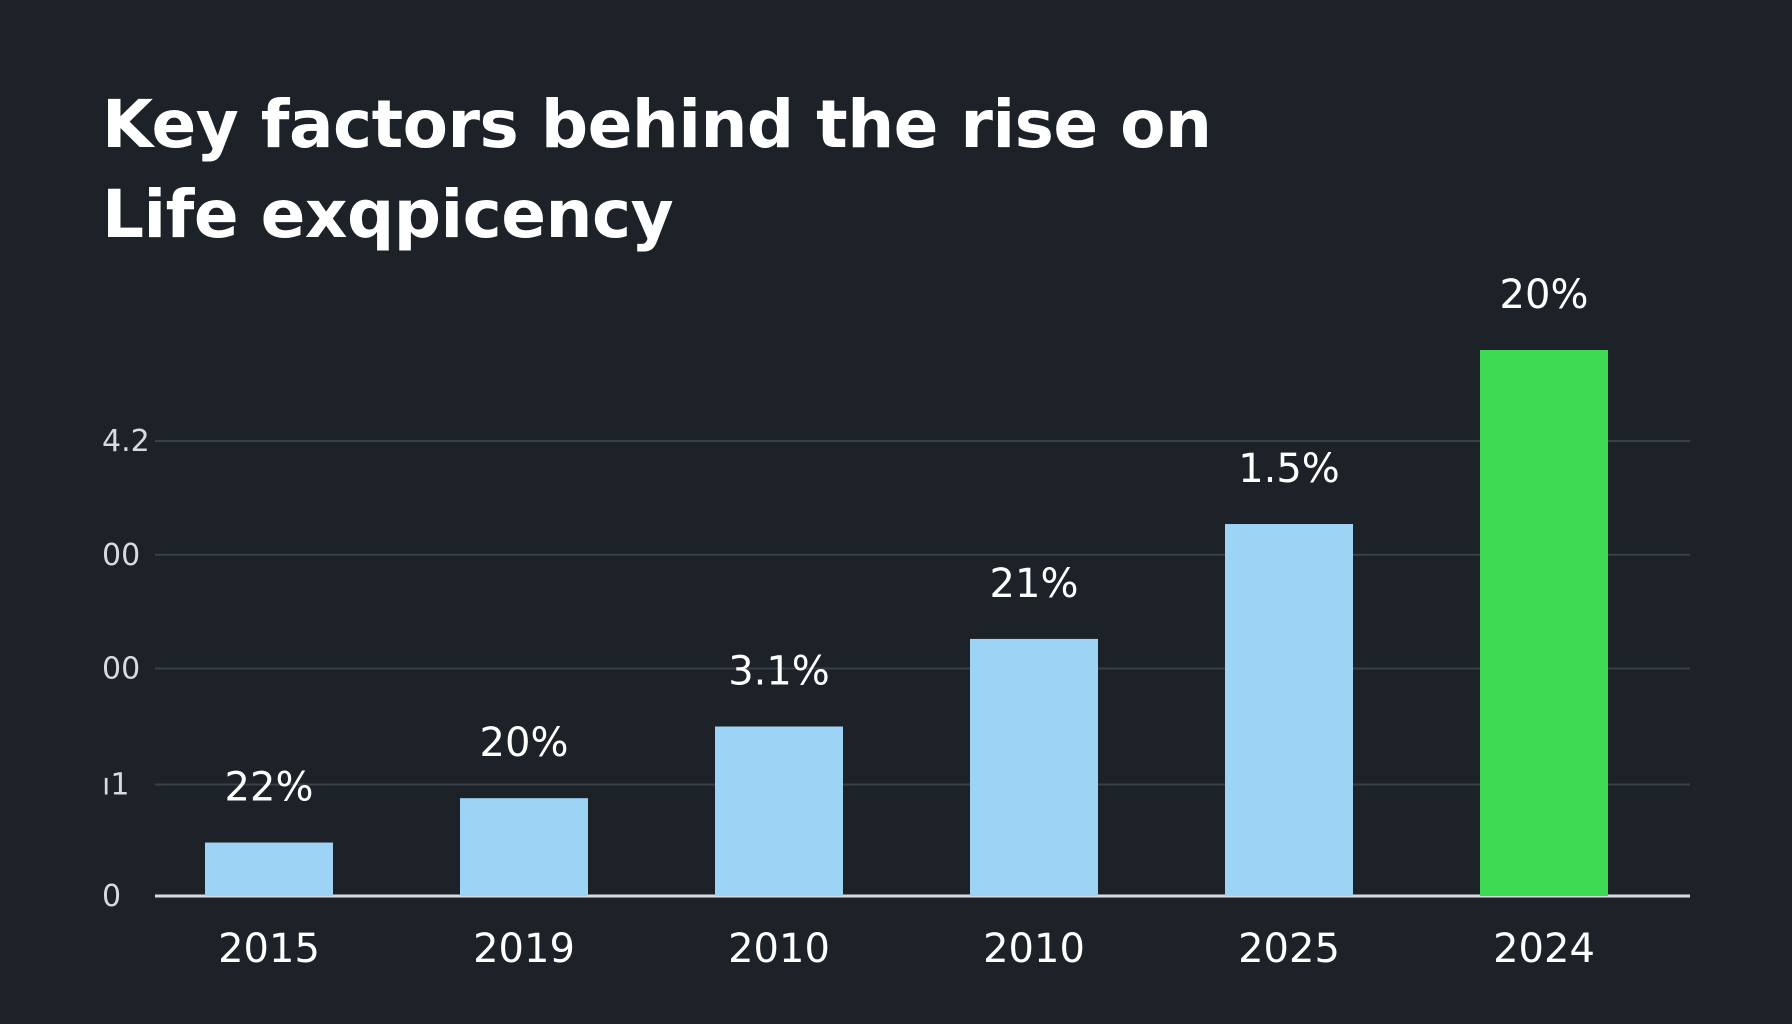  I want to click on x-tick-label: 2025, so click(1289, 949).